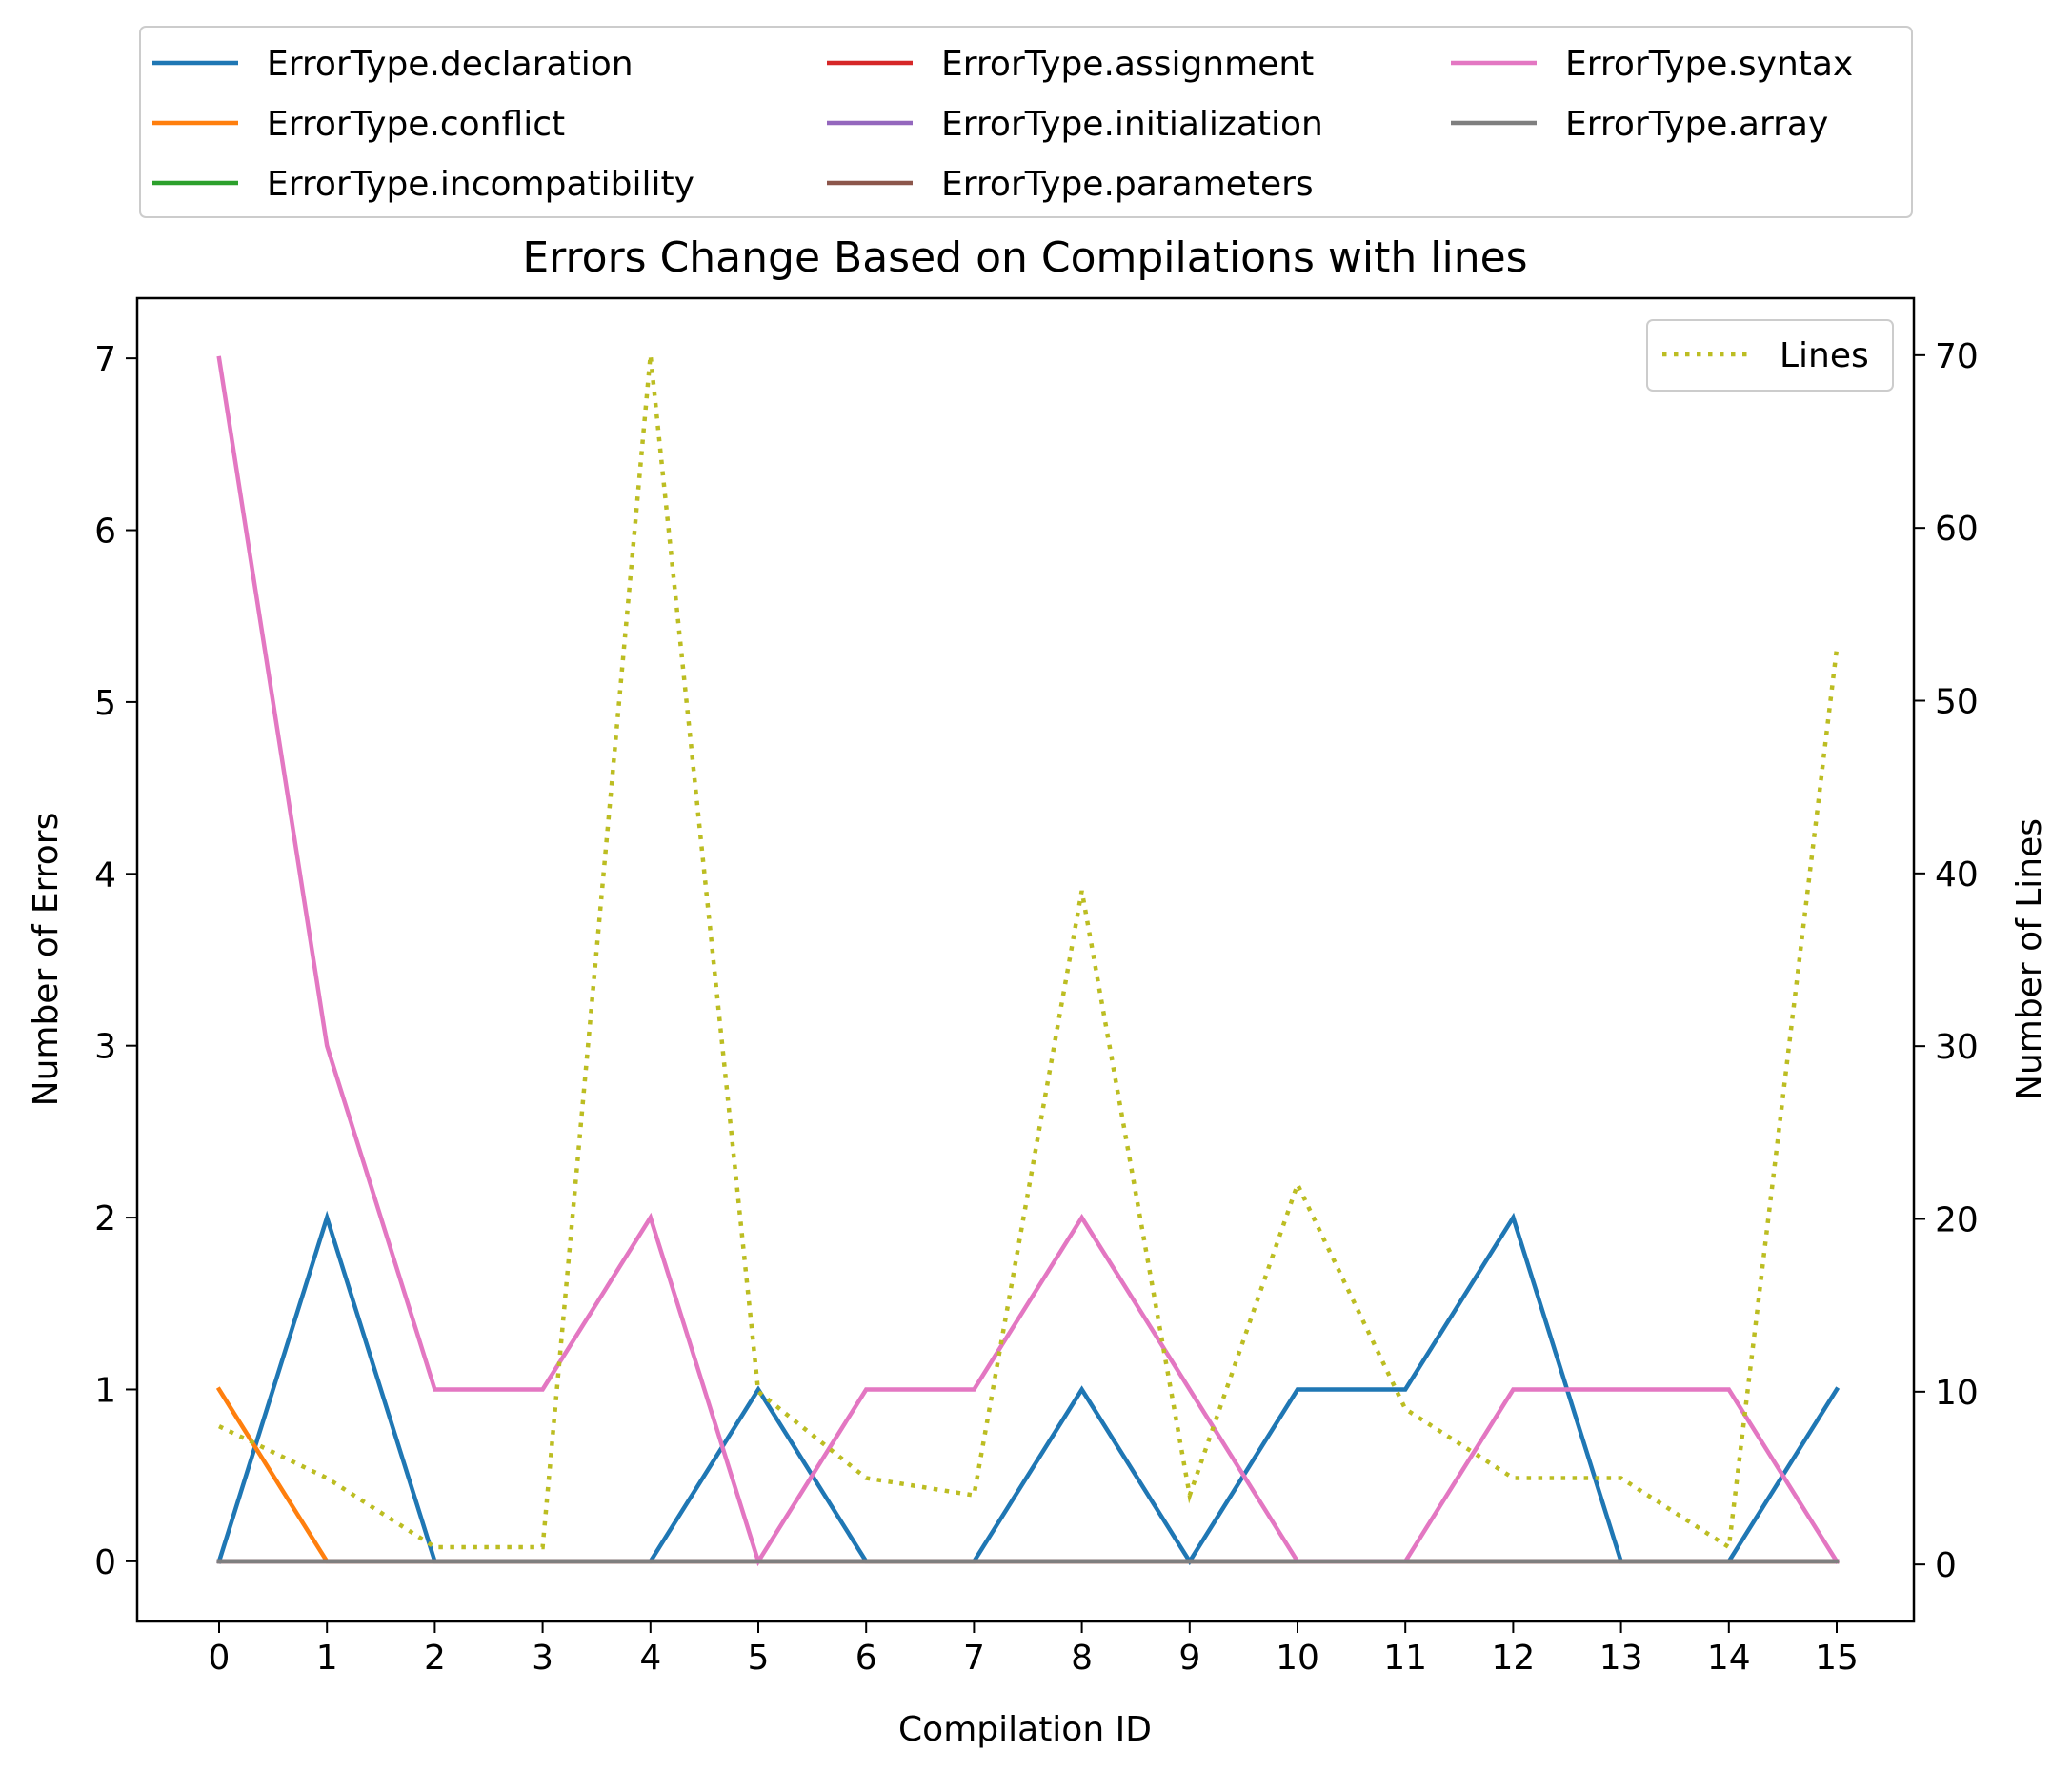  What do you see at coordinates (105, 1047) in the screenshot?
I see `y-tick-label: 3` at bounding box center [105, 1047].